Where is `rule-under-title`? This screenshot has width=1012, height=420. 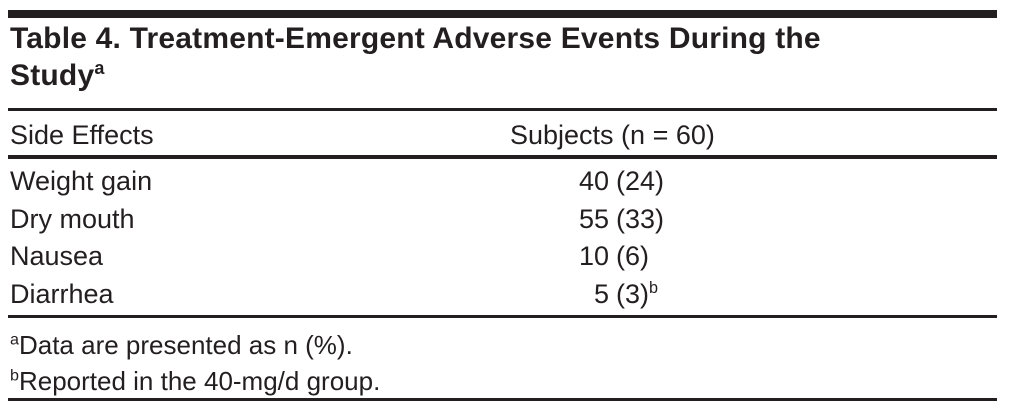 rule-under-title is located at coordinates (502, 109).